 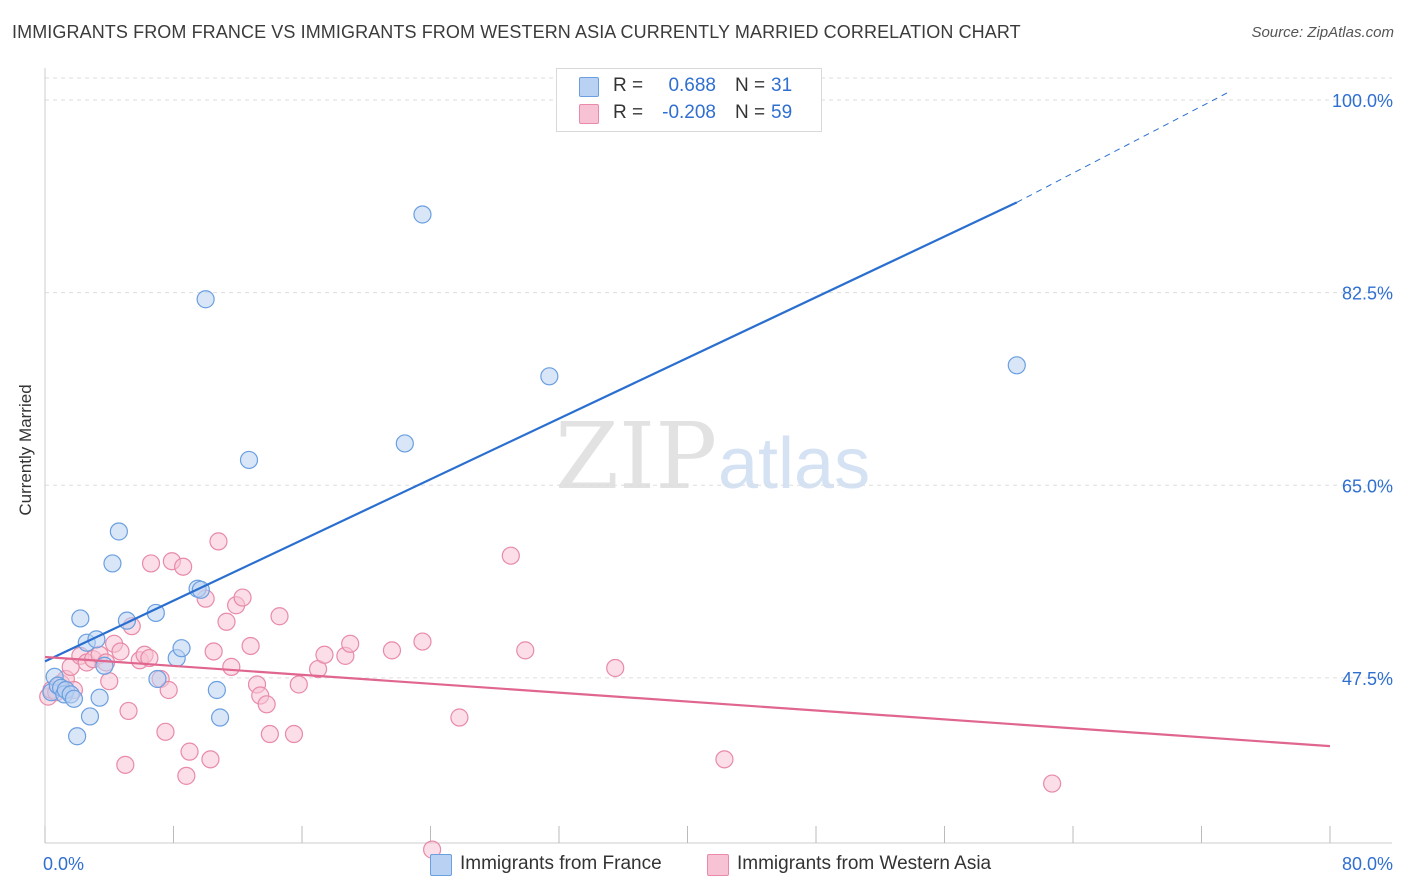 I want to click on legend-swatch-france, so click(x=589, y=87).